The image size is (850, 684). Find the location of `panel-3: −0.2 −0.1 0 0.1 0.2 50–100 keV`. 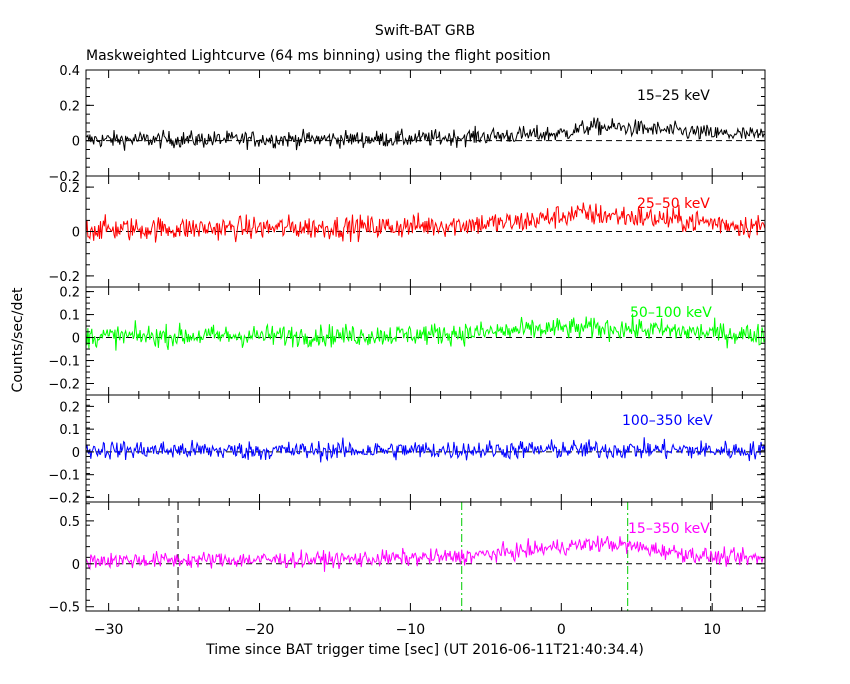

panel-3: −0.2 −0.1 0 0.1 0.2 50–100 keV is located at coordinates (407, 341).